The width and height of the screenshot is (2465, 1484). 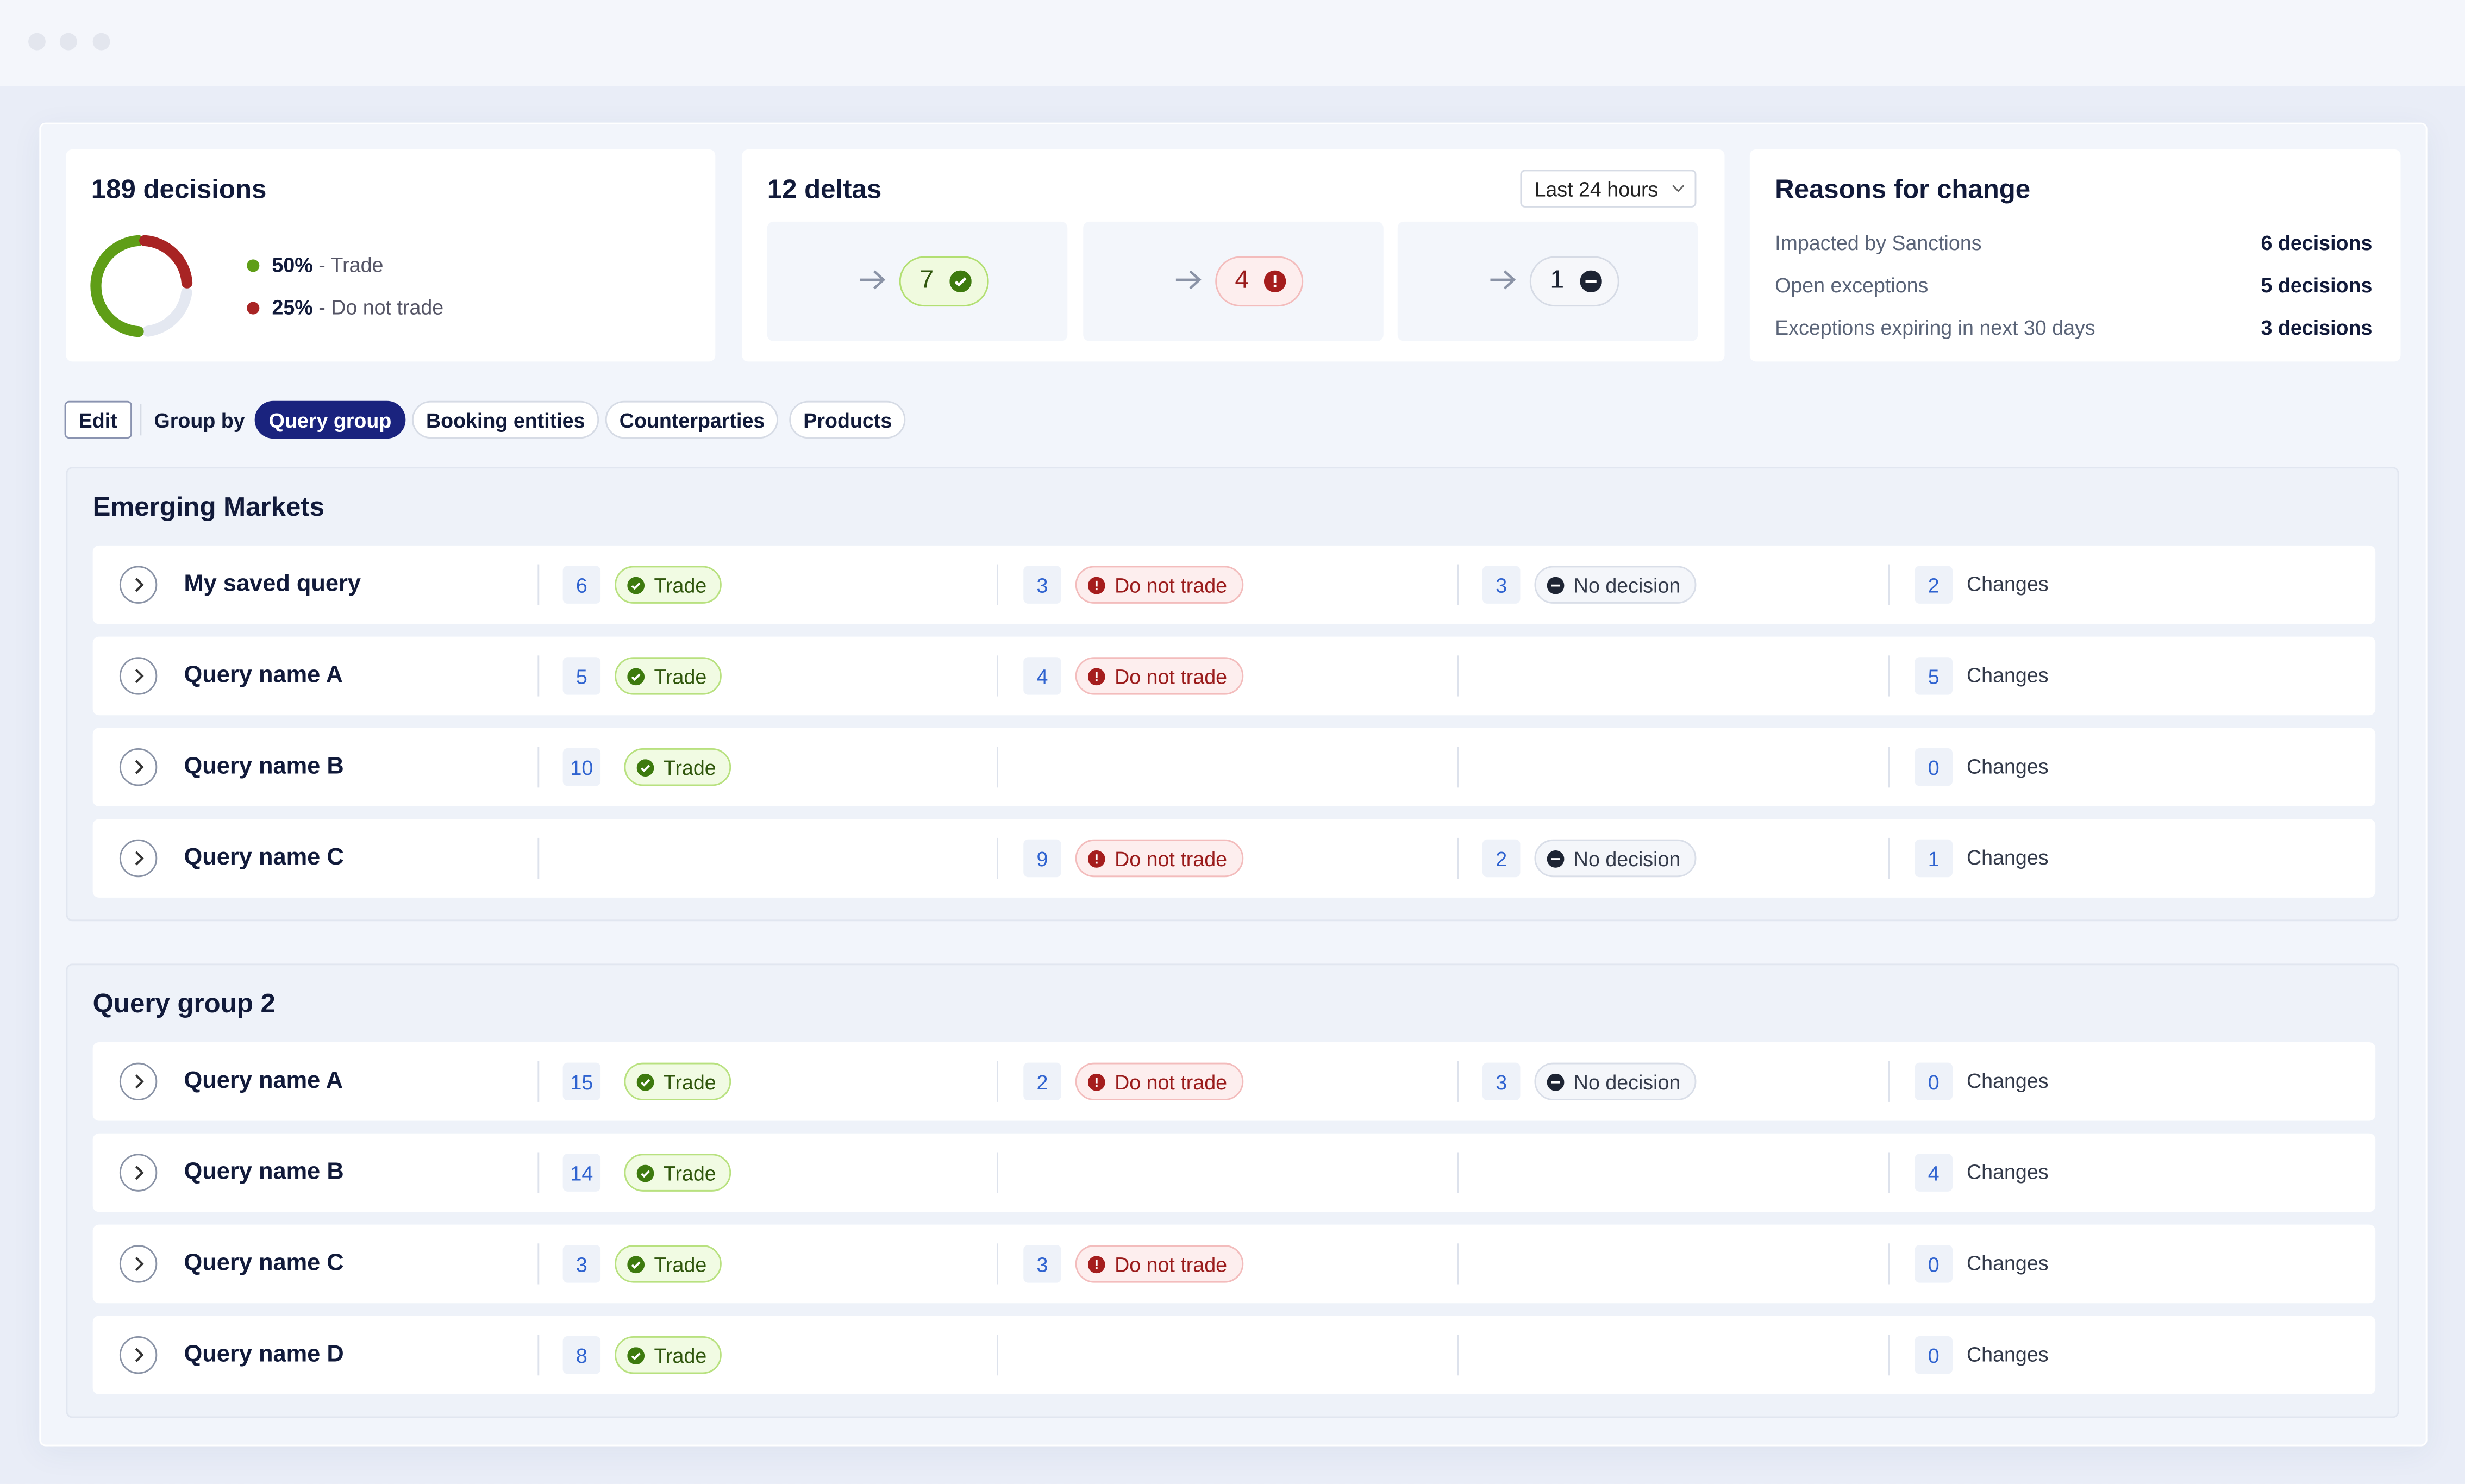 What do you see at coordinates (692, 419) in the screenshot?
I see `group-option: Counterparties` at bounding box center [692, 419].